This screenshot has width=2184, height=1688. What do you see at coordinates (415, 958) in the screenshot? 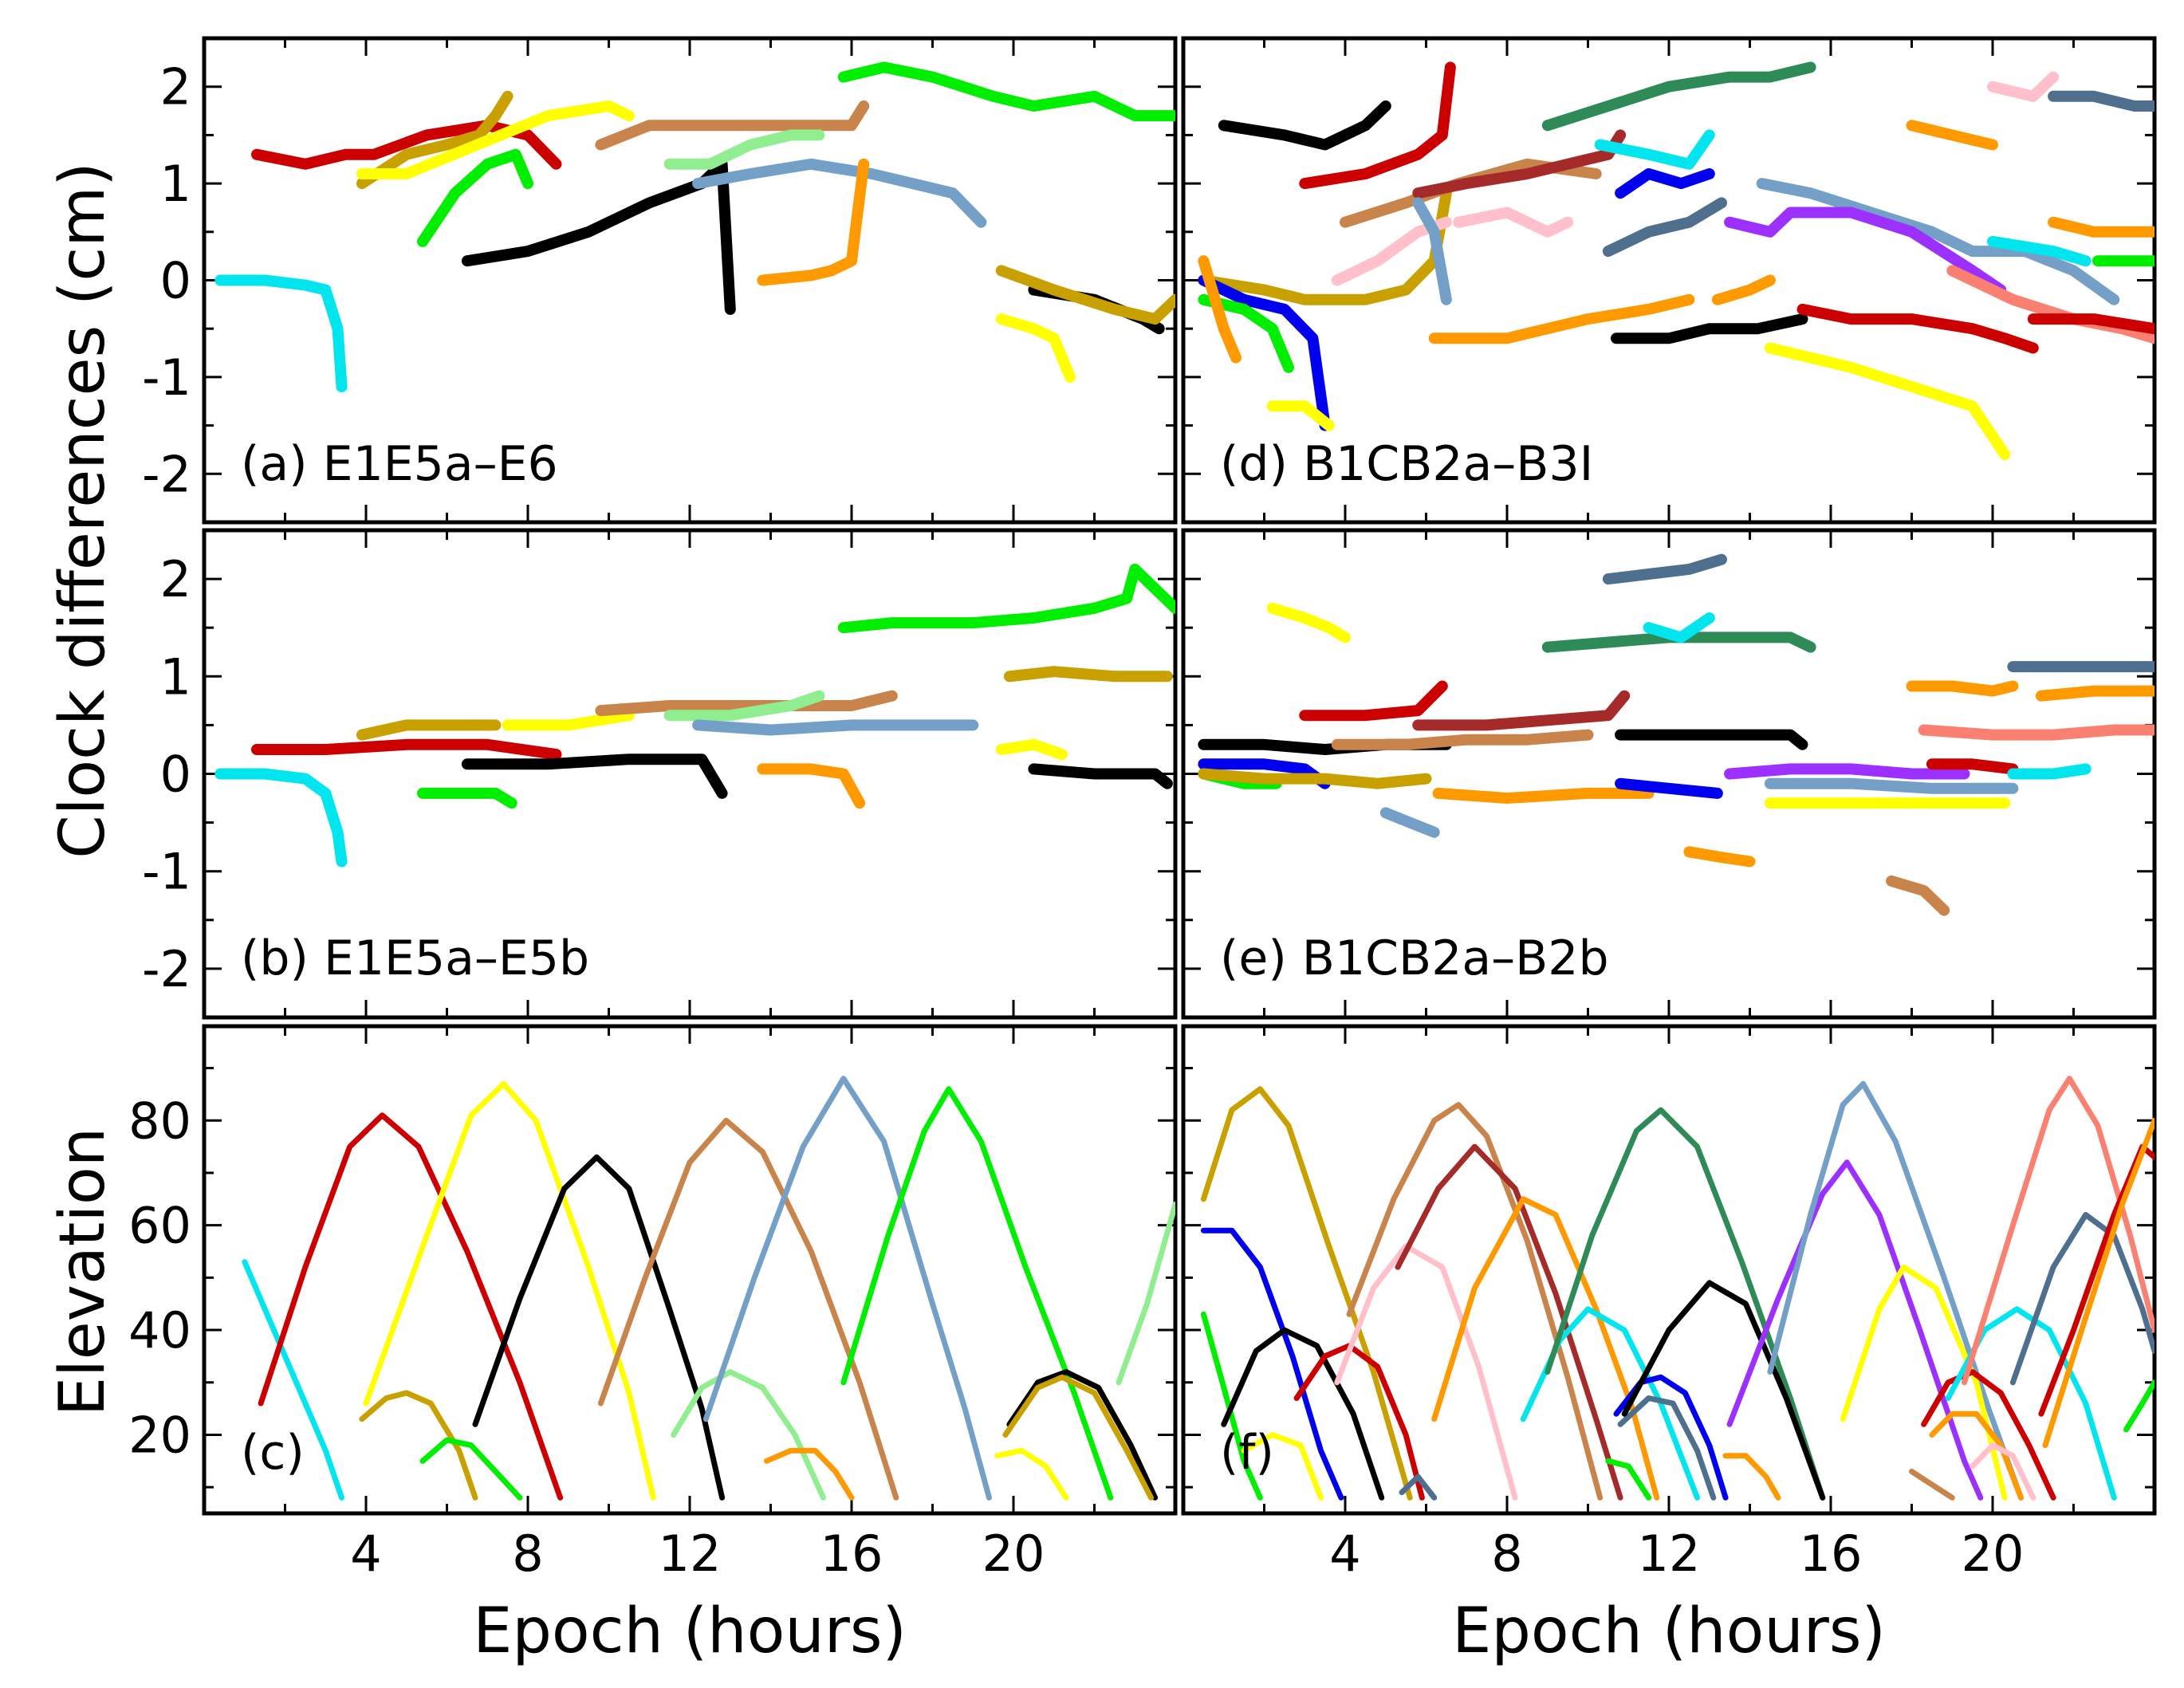
I see `panel-b-label: (b) E1E5a–E5b` at bounding box center [415, 958].